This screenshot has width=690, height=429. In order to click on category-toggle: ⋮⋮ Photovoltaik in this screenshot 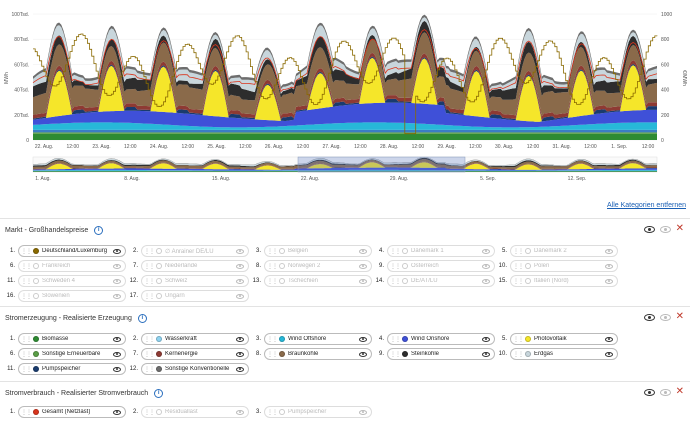, I will do `click(564, 339)`.